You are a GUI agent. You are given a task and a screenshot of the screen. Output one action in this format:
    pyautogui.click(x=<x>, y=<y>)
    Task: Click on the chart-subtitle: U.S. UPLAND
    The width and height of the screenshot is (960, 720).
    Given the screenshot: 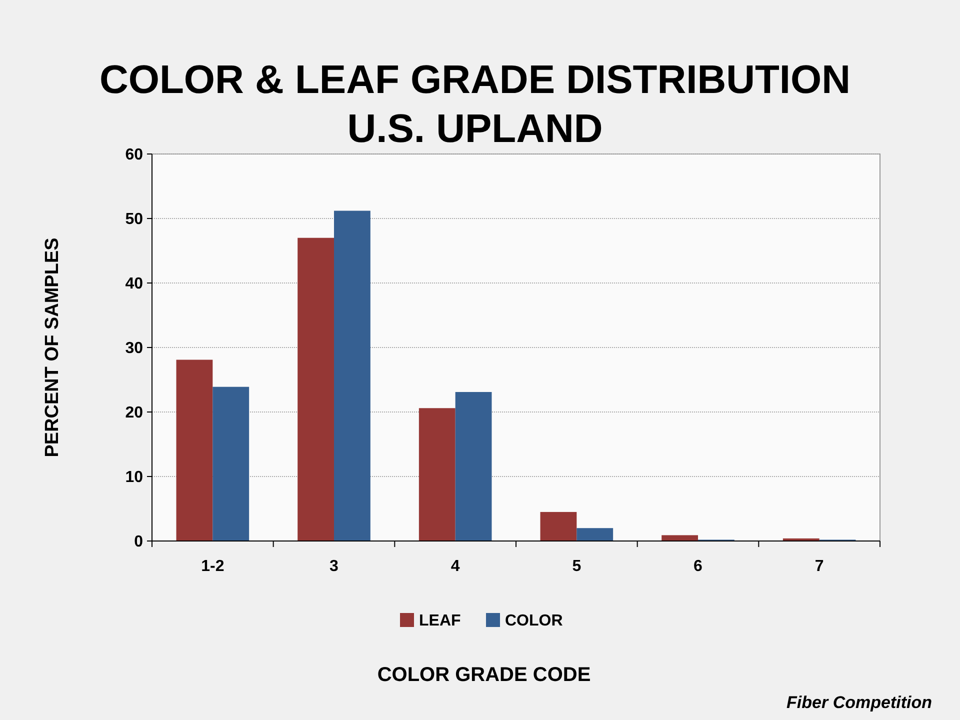 What is the action you would take?
    pyautogui.click(x=475, y=129)
    